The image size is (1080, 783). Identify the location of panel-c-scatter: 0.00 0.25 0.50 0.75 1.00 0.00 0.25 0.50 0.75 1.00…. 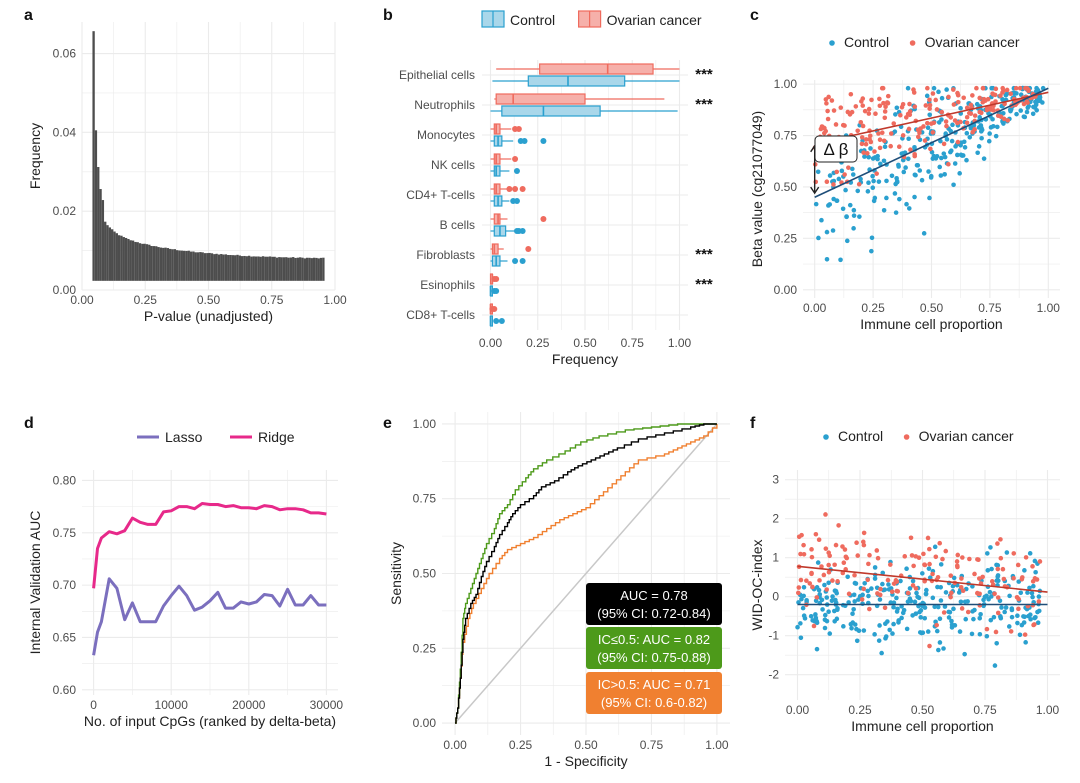
(904, 183).